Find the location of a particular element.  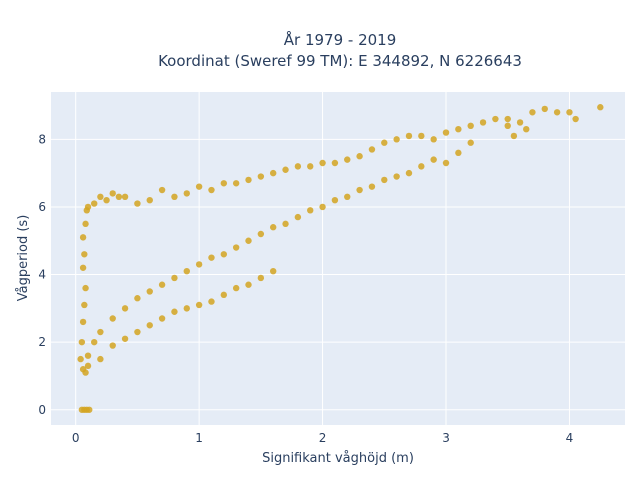

y-tick-label: 6 is located at coordinates (42, 207).